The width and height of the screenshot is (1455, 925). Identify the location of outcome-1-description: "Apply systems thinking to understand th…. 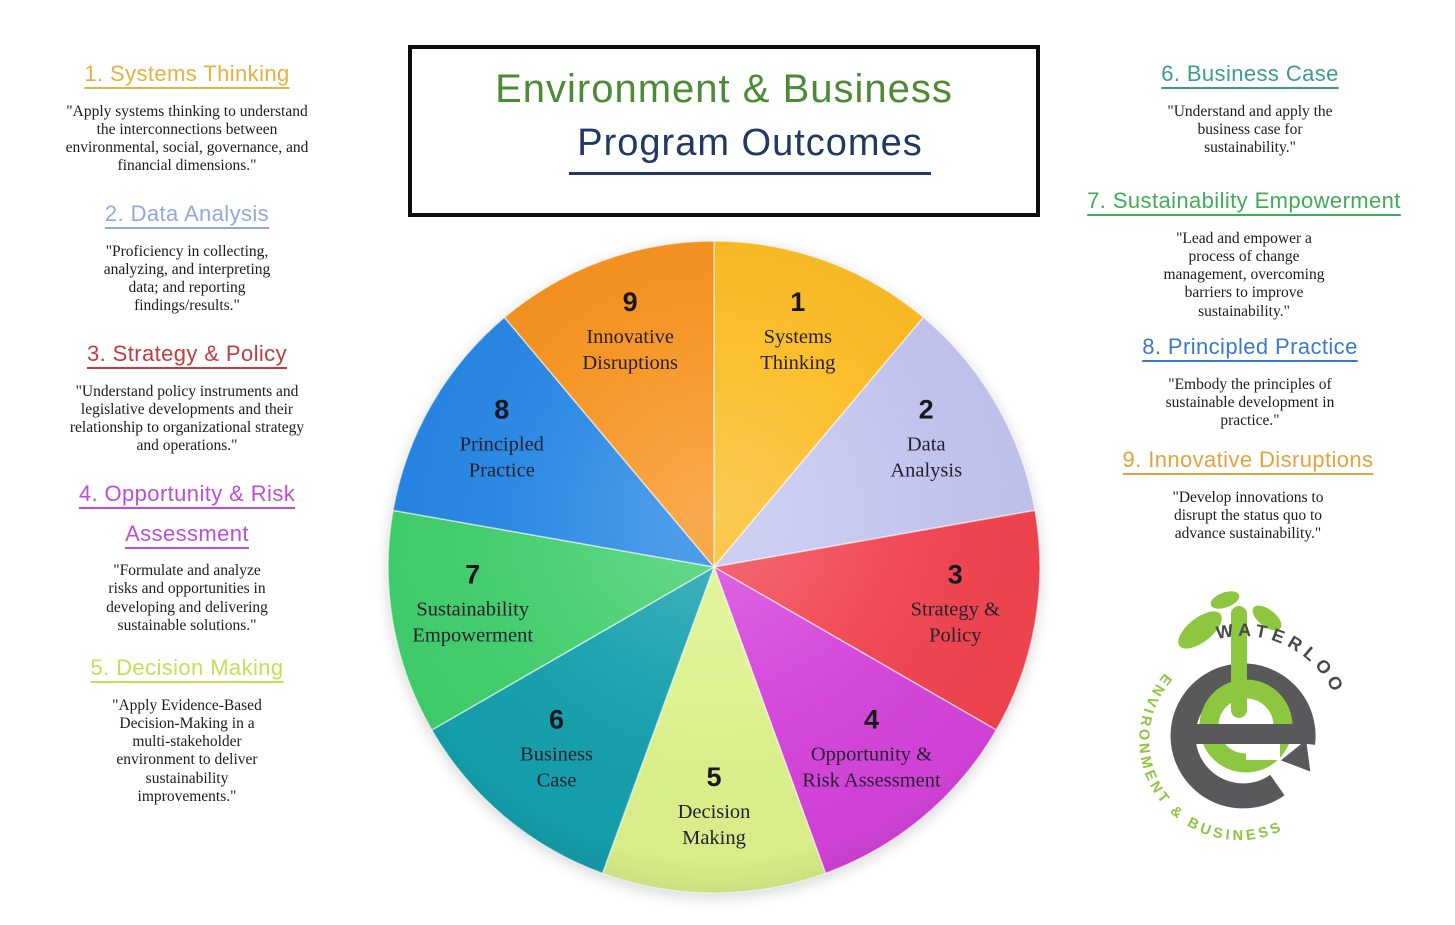
(187, 138).